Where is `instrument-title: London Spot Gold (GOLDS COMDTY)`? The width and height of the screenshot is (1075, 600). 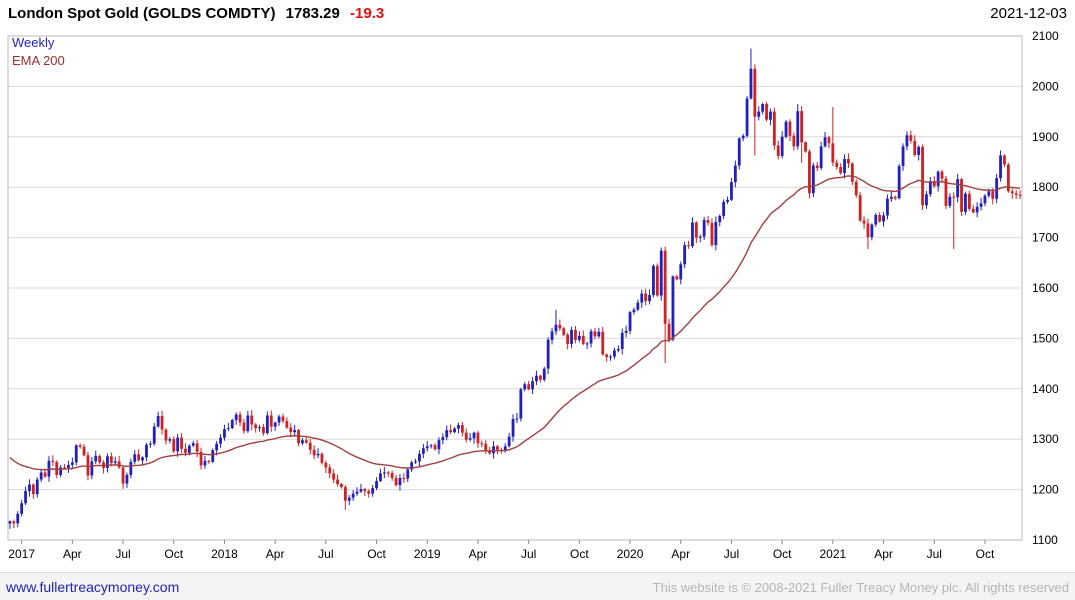
instrument-title: London Spot Gold (GOLDS COMDTY) is located at coordinates (142, 13).